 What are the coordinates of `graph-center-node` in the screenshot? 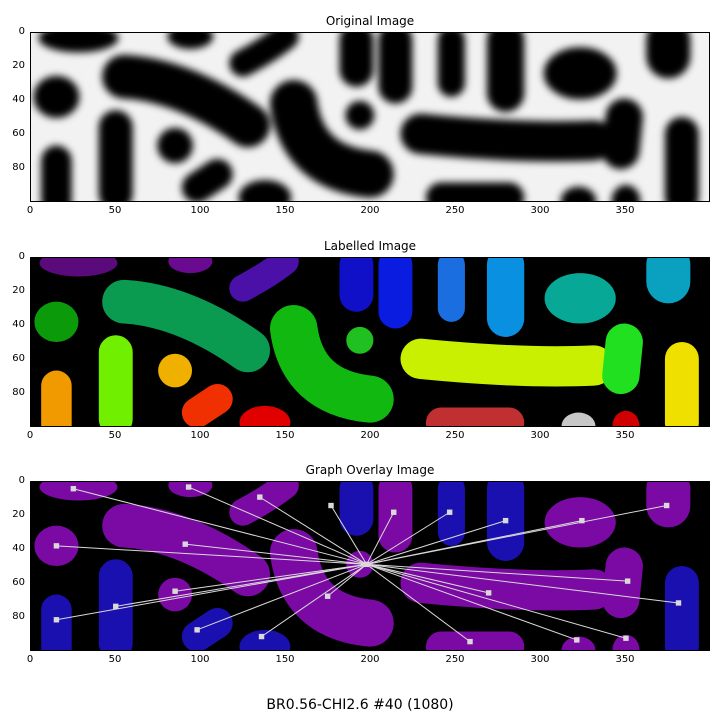 It's located at (366, 564).